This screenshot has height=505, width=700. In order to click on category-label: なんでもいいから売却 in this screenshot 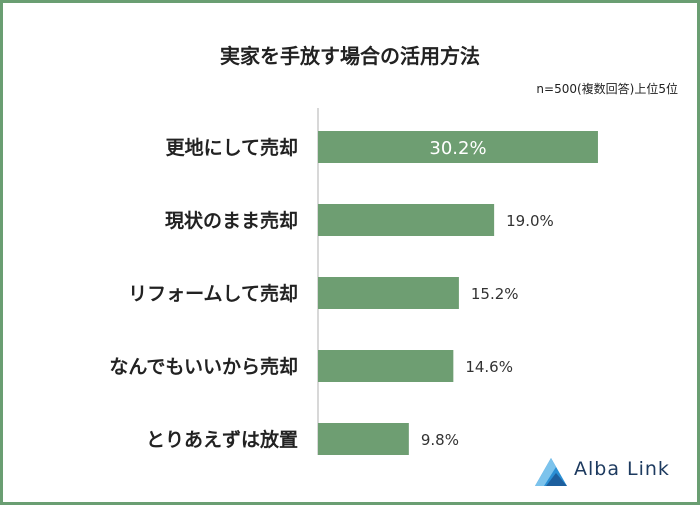, I will do `click(203, 366)`.